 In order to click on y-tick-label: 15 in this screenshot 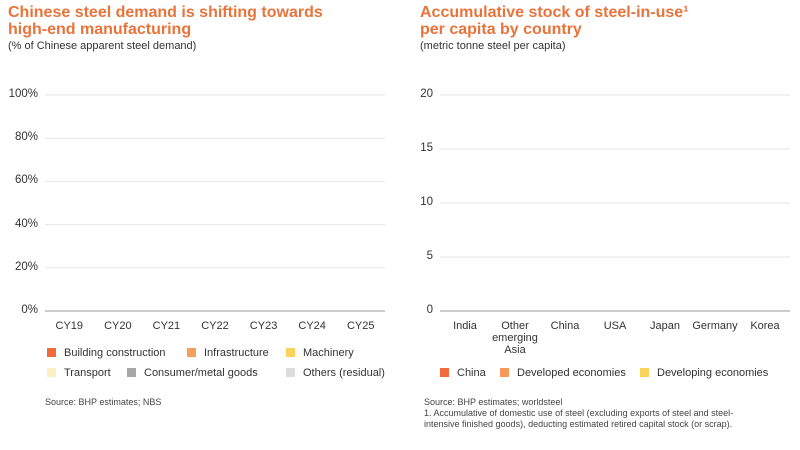, I will do `click(426, 148)`.